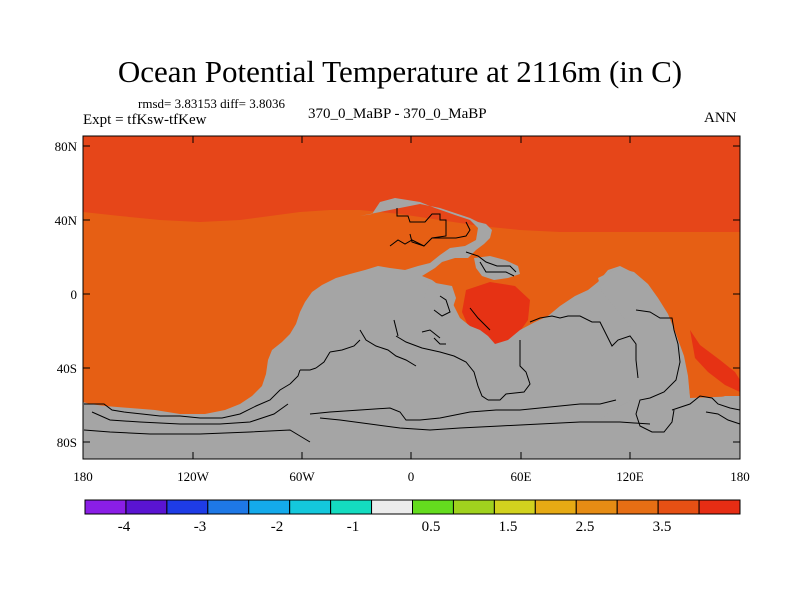 The image size is (800, 600). What do you see at coordinates (669, 363) in the screenshot?
I see `land-east-asia` at bounding box center [669, 363].